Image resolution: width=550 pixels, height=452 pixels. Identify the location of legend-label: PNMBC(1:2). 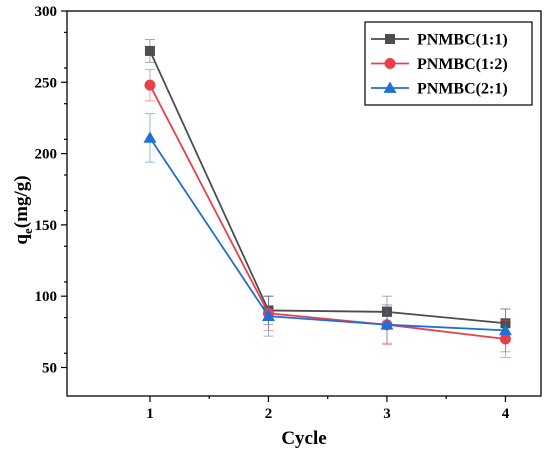
(462, 64).